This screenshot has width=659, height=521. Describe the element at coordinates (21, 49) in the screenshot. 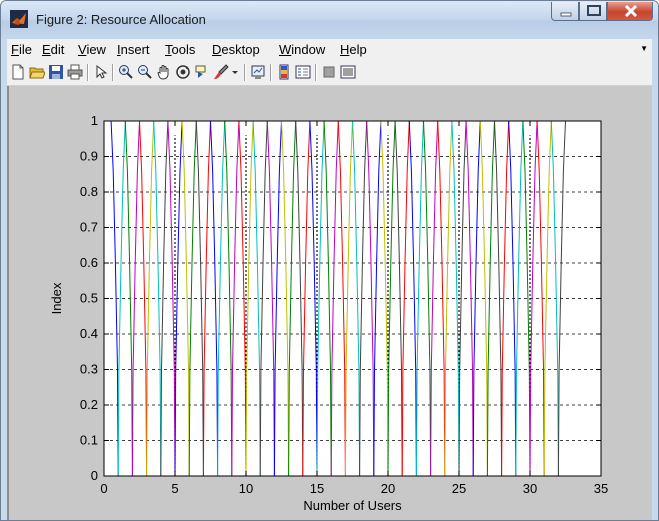

I see `menu-file: File` at that location.